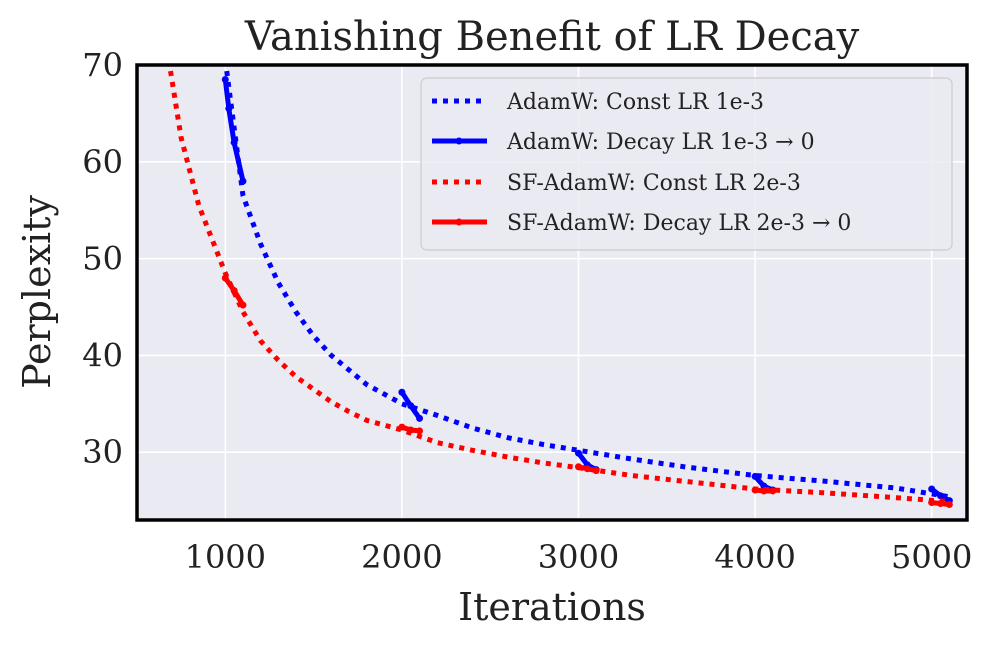  Describe the element at coordinates (552, 607) in the screenshot. I see `x-axis-label: Iterations` at that location.